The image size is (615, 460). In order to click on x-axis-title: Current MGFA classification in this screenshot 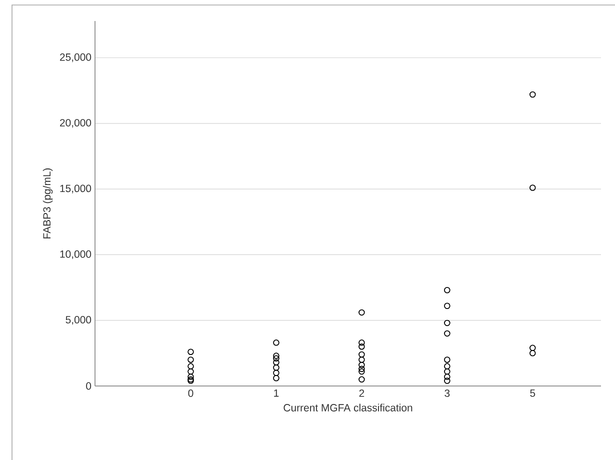, I will do `click(348, 408)`.